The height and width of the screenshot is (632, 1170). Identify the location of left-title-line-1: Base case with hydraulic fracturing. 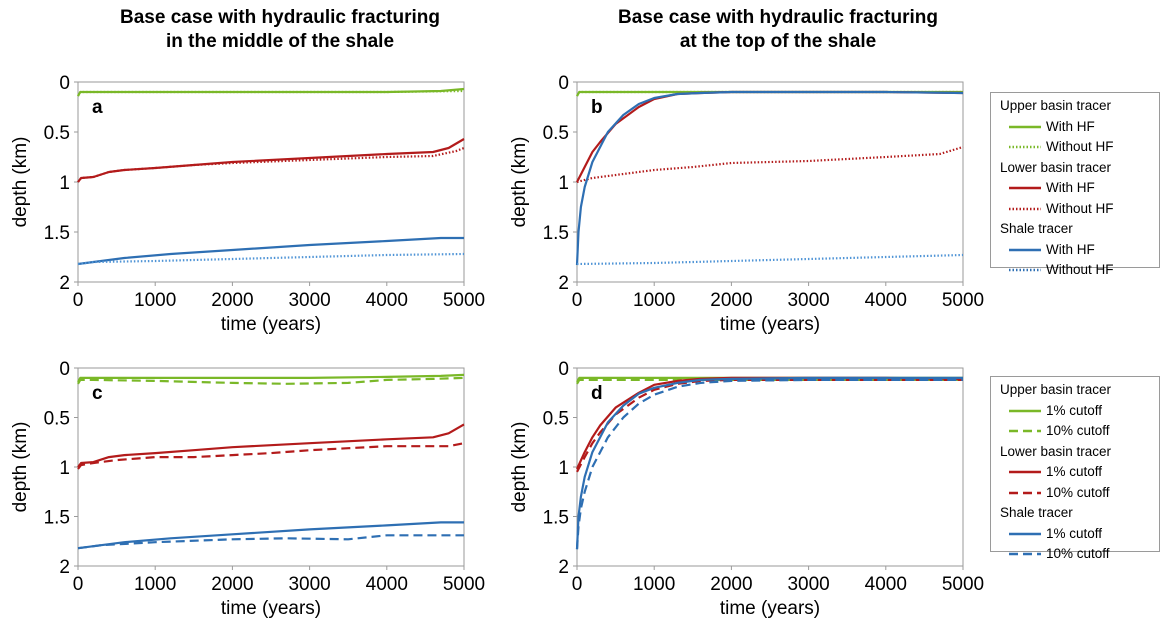
(280, 17).